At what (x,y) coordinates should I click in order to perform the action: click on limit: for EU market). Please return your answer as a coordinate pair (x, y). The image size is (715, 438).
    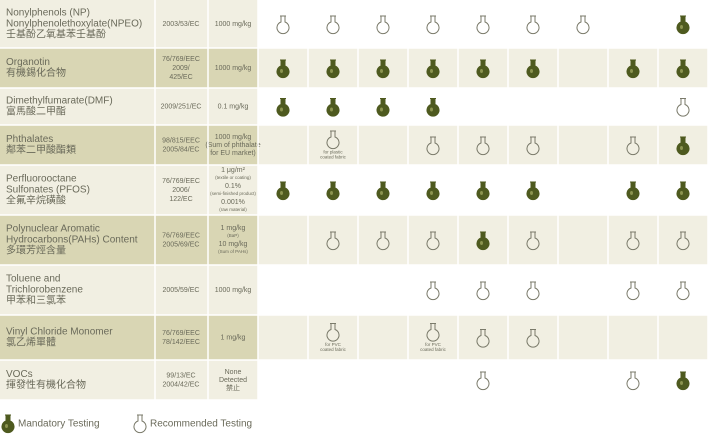
    Looking at the image, I should click on (233, 153).